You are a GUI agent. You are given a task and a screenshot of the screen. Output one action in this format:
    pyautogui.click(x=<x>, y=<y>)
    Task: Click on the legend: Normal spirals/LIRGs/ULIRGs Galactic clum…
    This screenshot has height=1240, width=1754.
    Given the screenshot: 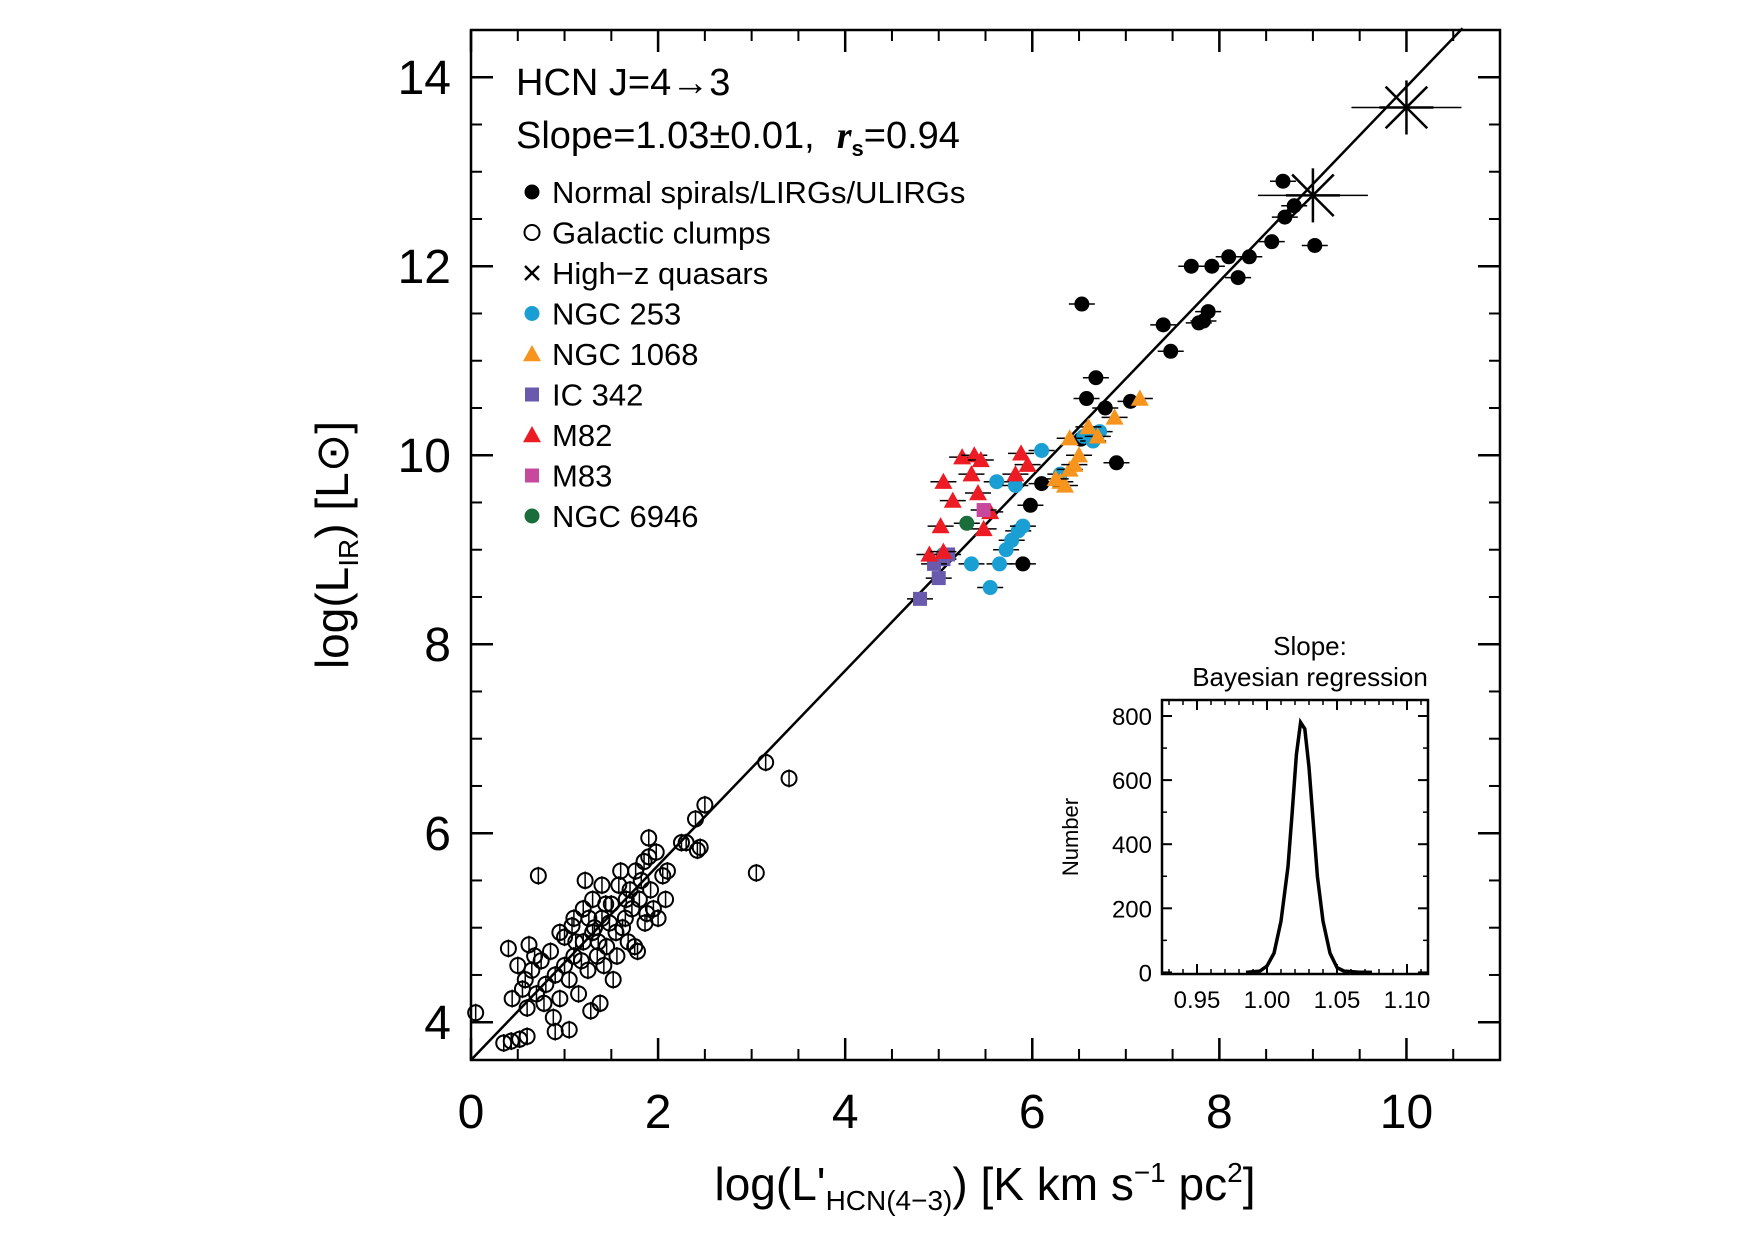 What is the action you would take?
    pyautogui.click(x=744, y=354)
    